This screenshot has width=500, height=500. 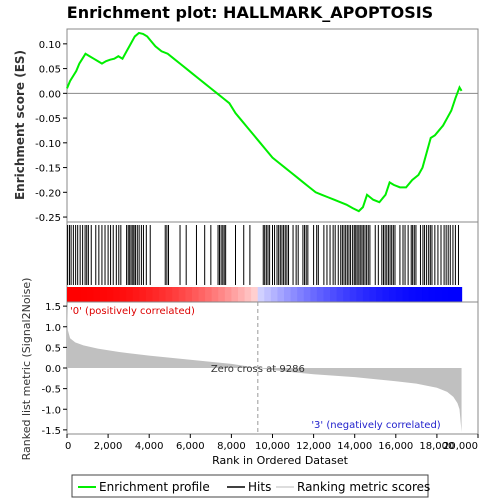 What do you see at coordinates (354, 446) in the screenshot?
I see `x-tick-label: 14,000` at bounding box center [354, 446].